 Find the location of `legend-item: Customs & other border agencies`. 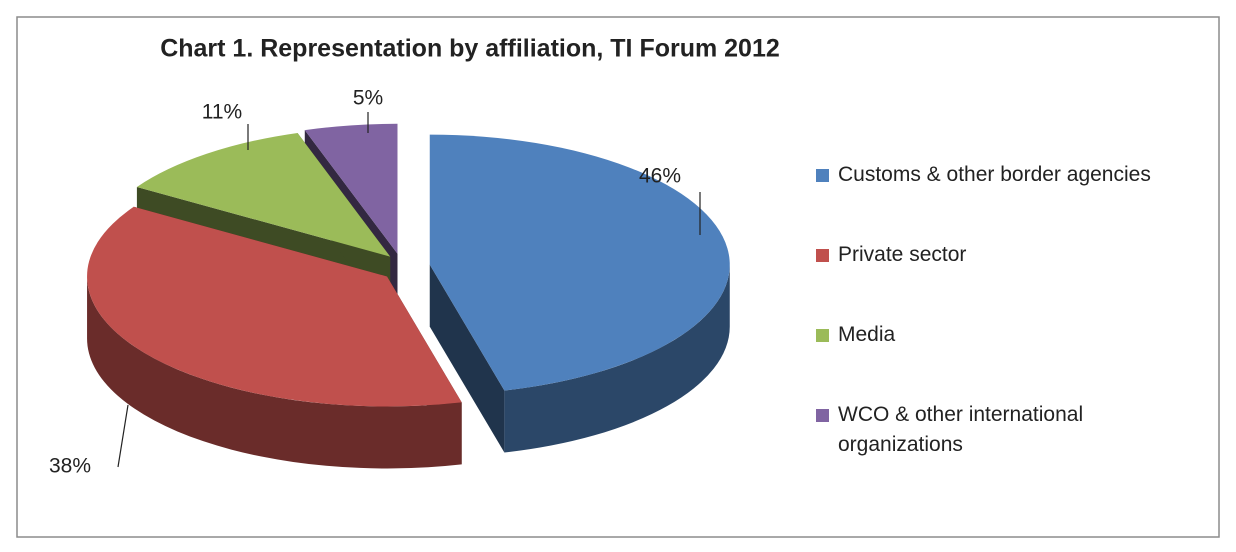

legend-item: Customs & other border agencies is located at coordinates (1008, 200).